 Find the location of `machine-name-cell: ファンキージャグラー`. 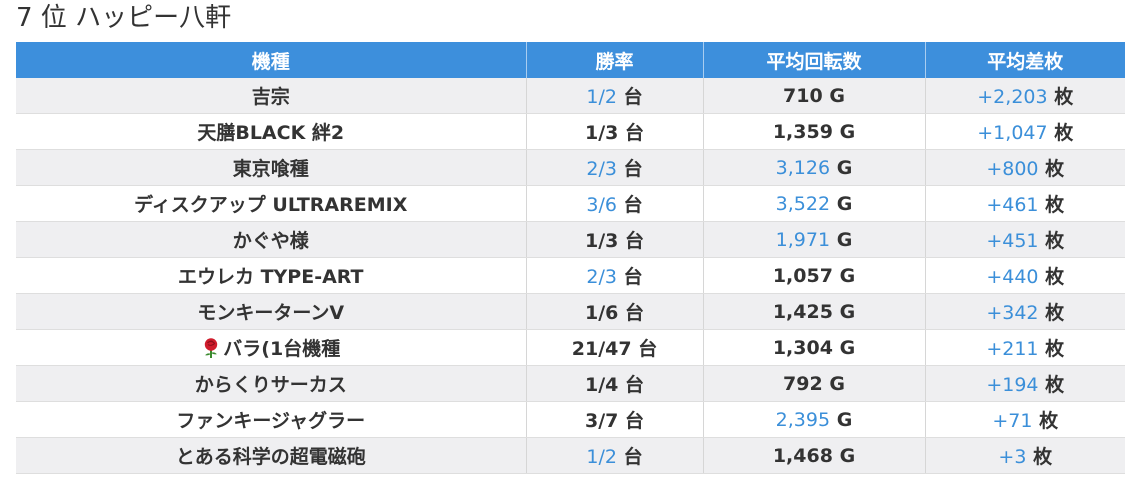

machine-name-cell: ファンキージャグラー is located at coordinates (271, 419).